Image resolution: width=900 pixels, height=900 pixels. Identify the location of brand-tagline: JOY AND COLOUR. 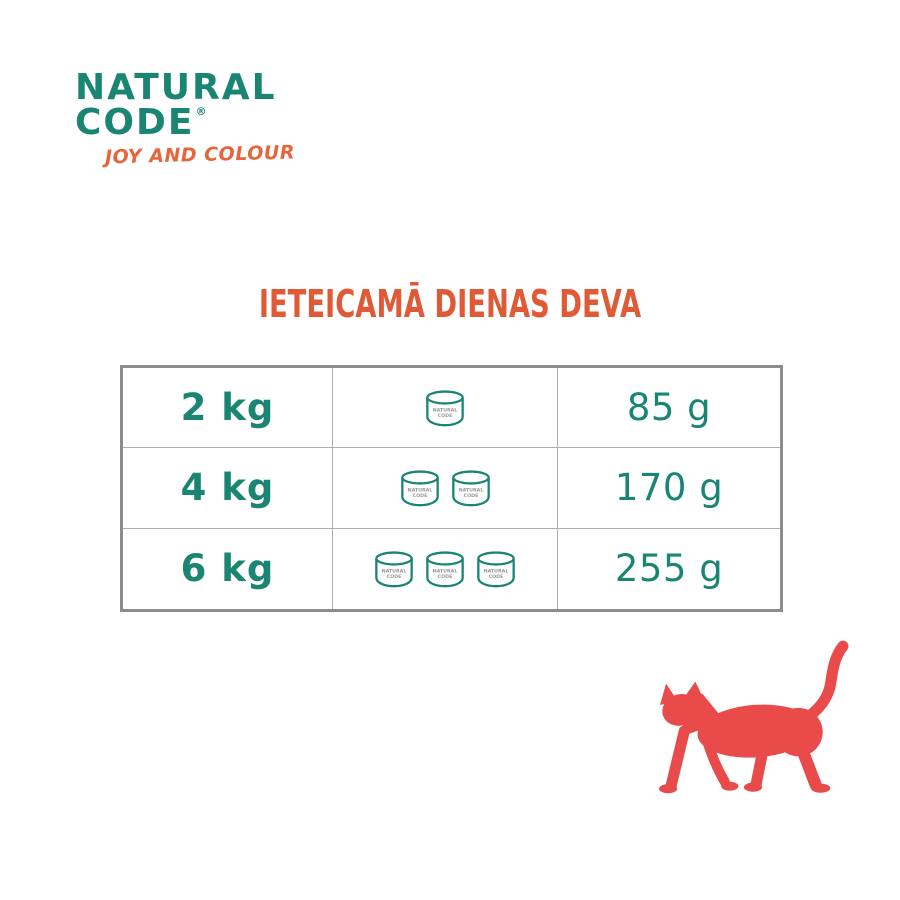
(200, 155).